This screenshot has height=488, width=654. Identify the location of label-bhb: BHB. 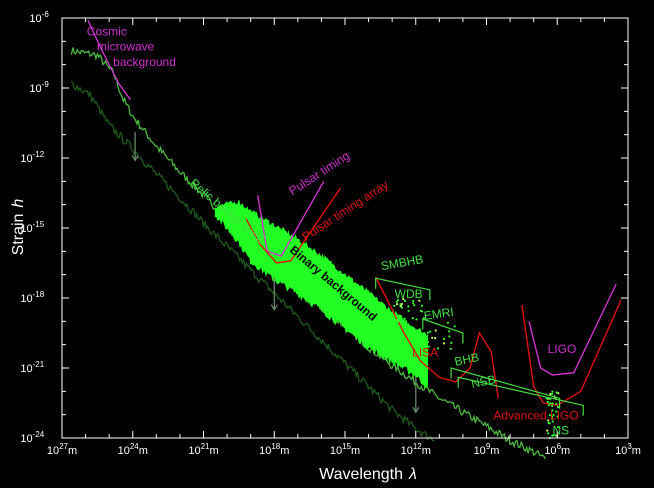
(466, 359).